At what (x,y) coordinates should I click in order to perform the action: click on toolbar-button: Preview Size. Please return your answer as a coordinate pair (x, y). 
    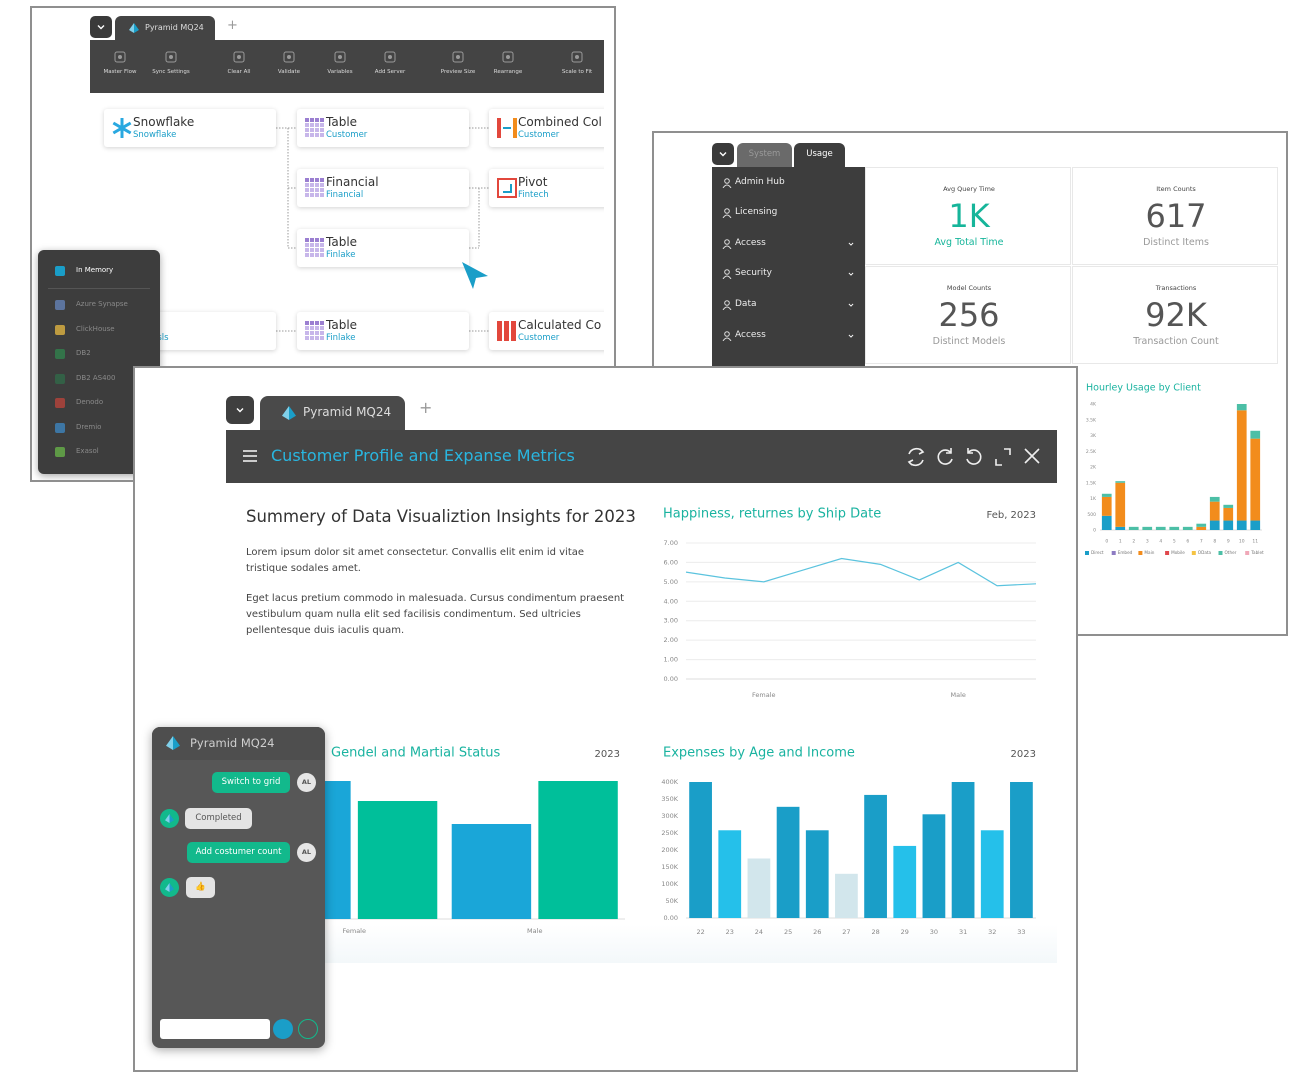
    Looking at the image, I should click on (458, 68).